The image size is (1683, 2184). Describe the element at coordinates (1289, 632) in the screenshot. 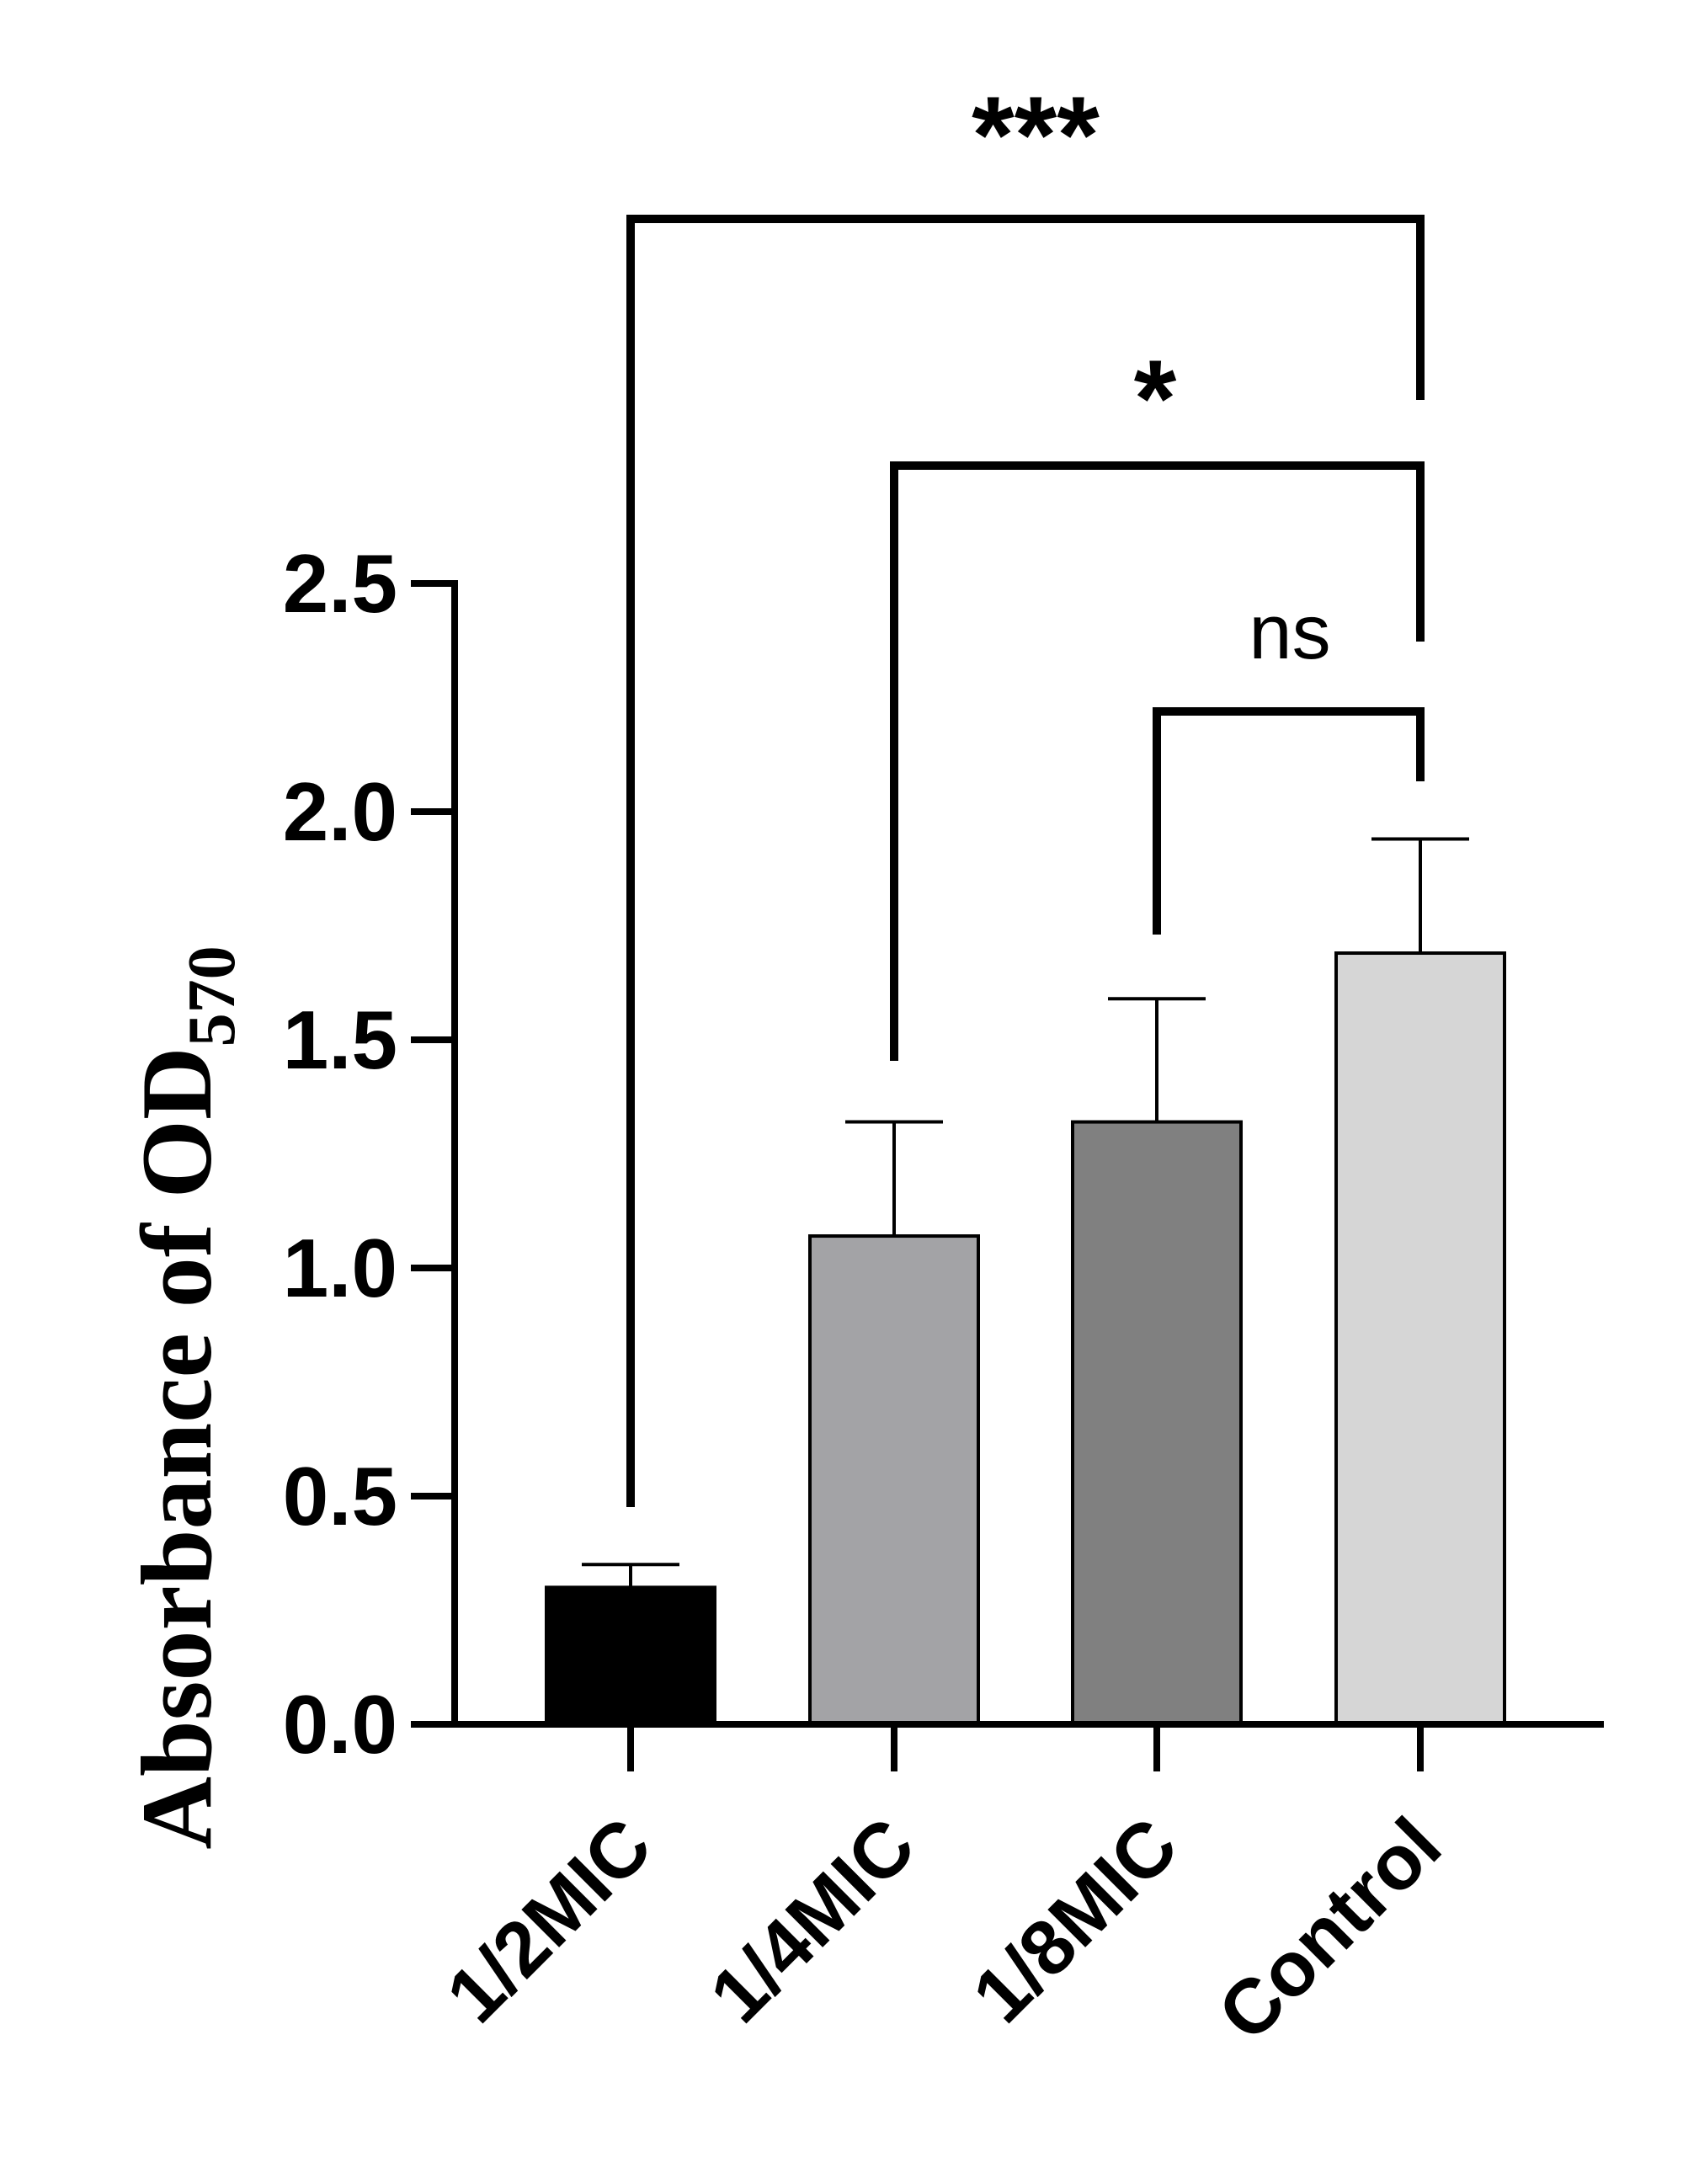

I see `significance-label-2: ns` at that location.